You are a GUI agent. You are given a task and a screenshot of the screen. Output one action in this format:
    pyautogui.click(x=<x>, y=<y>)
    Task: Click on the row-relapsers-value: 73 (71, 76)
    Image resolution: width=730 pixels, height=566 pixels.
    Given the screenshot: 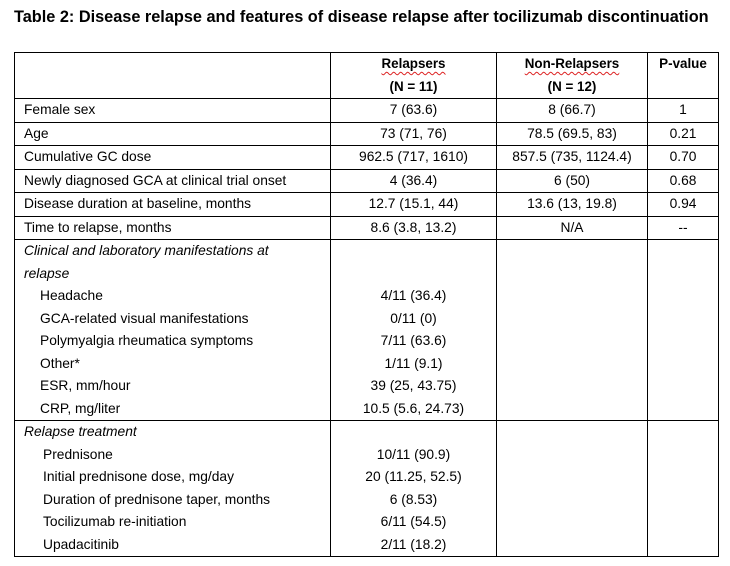 What is the action you would take?
    pyautogui.click(x=413, y=133)
    